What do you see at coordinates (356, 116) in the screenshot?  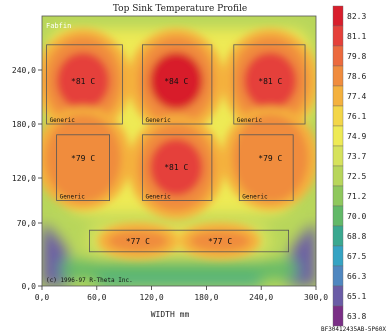 I see `legend-value: 76.1` at bounding box center [356, 116].